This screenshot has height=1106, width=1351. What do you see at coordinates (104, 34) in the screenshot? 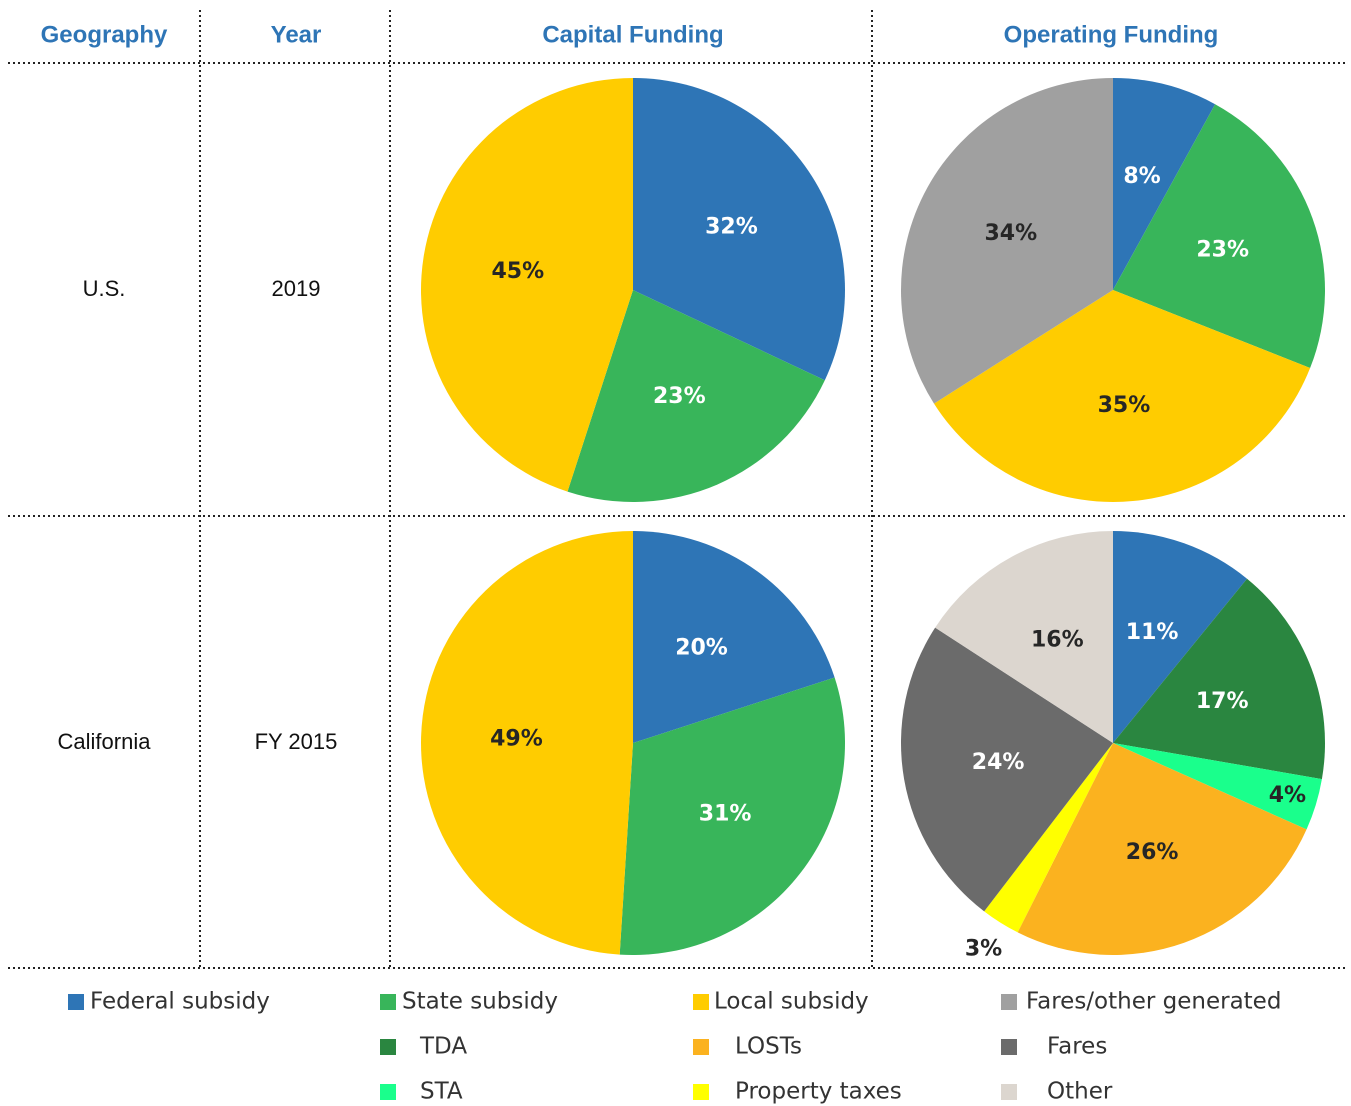
I see `header: Geography` at bounding box center [104, 34].